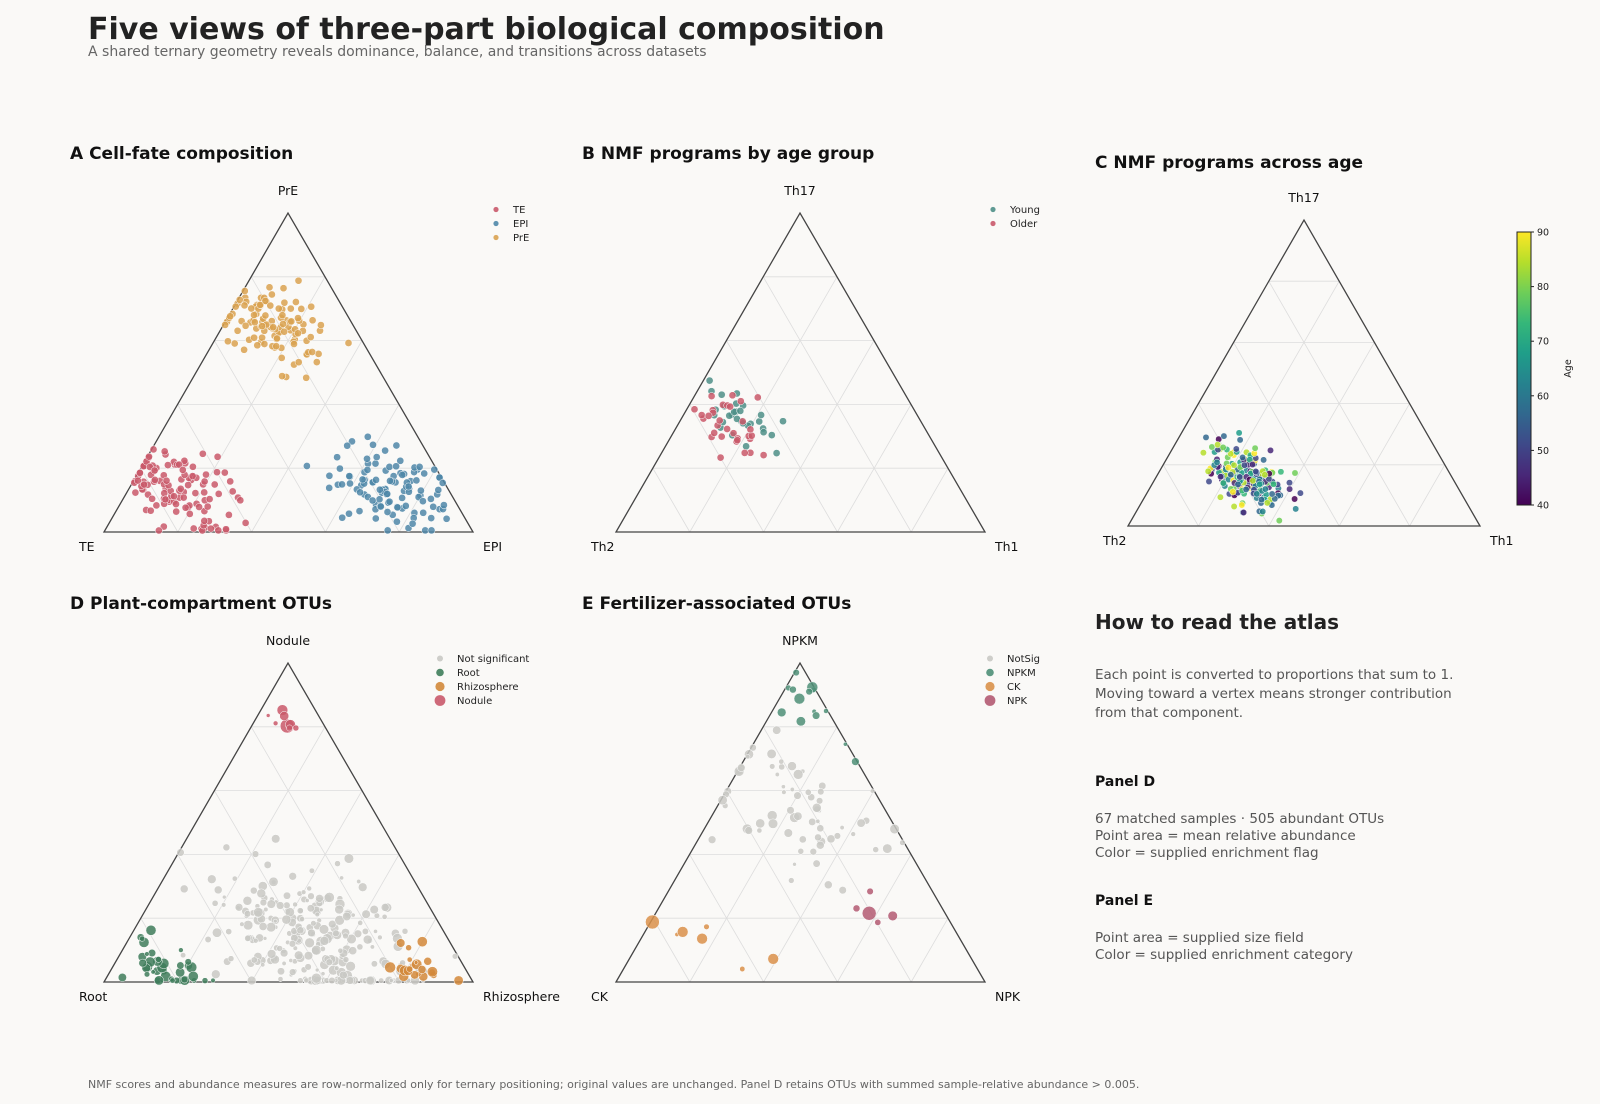 The width and height of the screenshot is (1600, 1104). What do you see at coordinates (1543, 233) in the screenshot?
I see `colorbar-tick-label: 90` at bounding box center [1543, 233].